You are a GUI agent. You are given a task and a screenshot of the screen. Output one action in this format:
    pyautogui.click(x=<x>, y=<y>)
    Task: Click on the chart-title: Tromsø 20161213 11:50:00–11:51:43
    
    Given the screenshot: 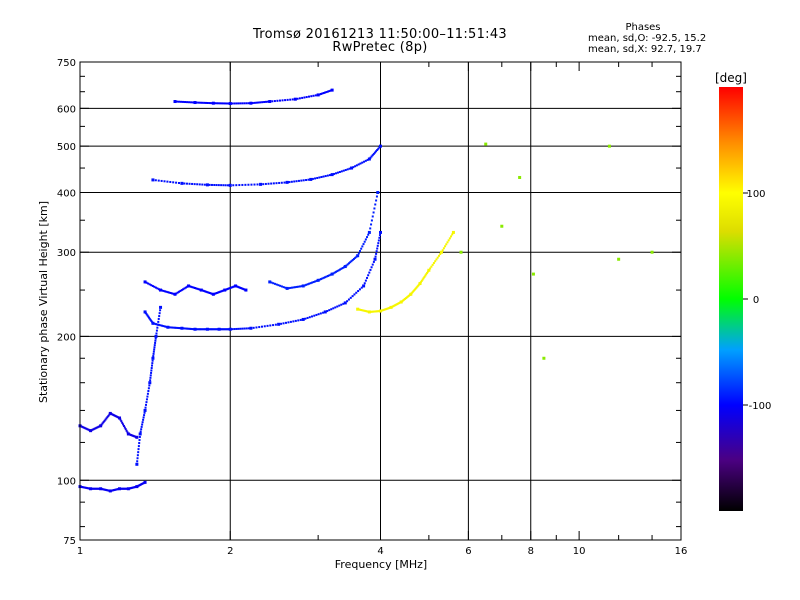 What is the action you would take?
    pyautogui.click(x=380, y=34)
    